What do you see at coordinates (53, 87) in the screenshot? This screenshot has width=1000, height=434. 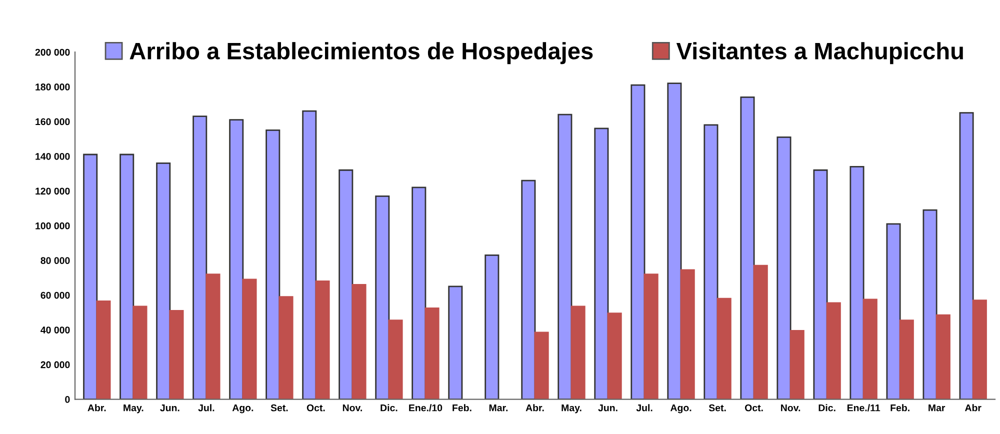 I see `y-tick-label: 180 000` at bounding box center [53, 87].